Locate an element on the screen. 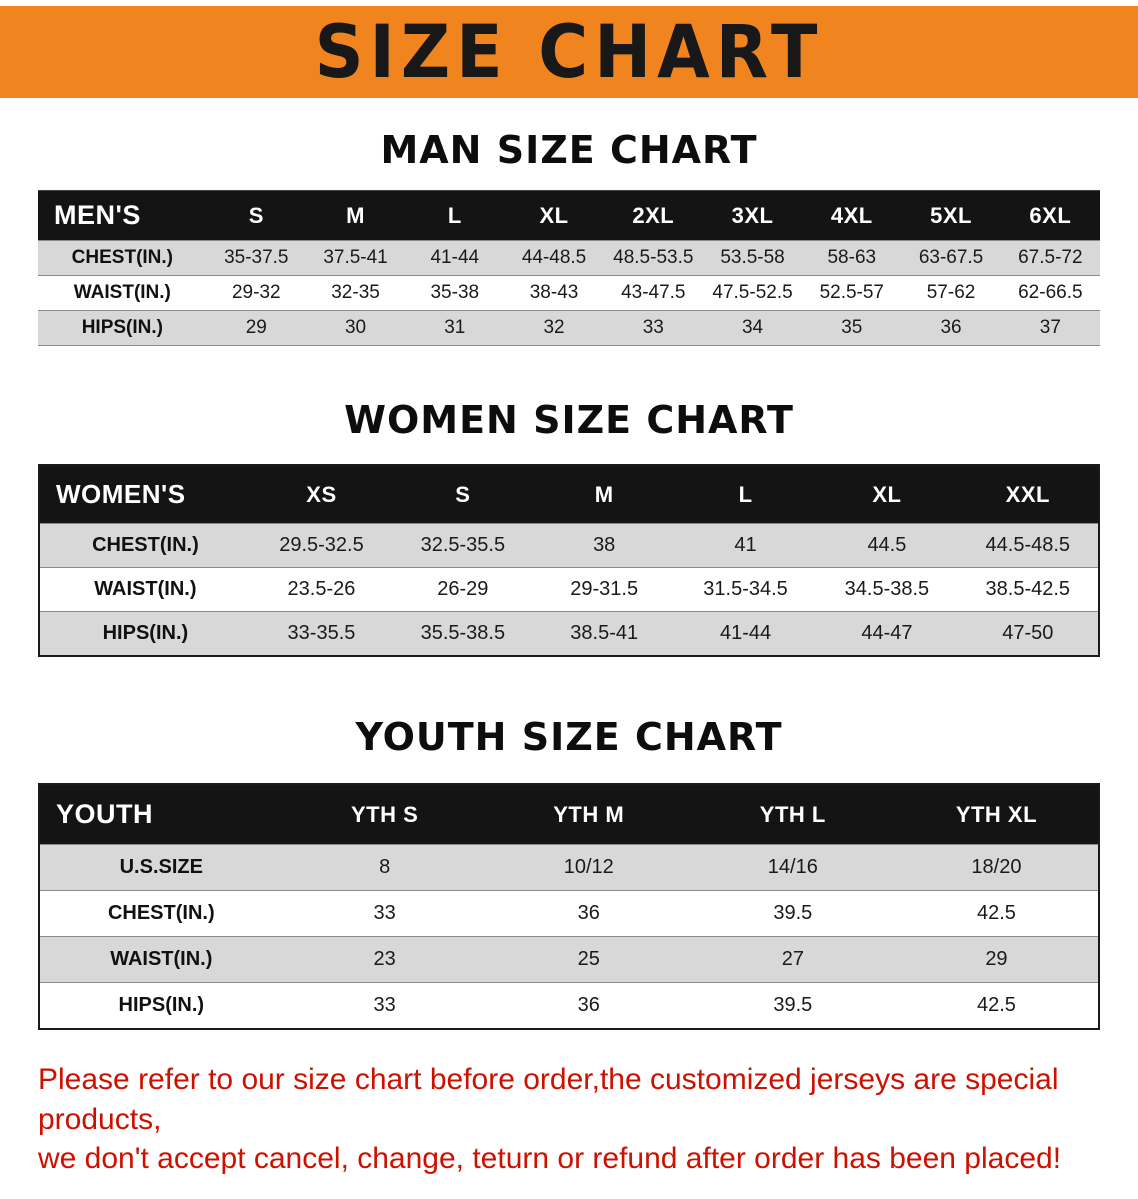  table-title-cell: WOMEN'S is located at coordinates (145, 494).